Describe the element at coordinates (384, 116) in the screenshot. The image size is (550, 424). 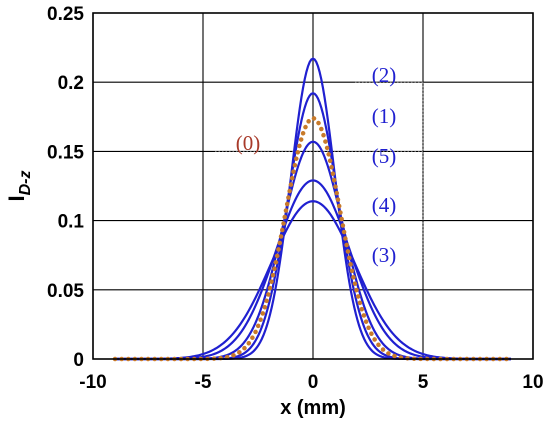
I see `curve-label: (1)` at that location.